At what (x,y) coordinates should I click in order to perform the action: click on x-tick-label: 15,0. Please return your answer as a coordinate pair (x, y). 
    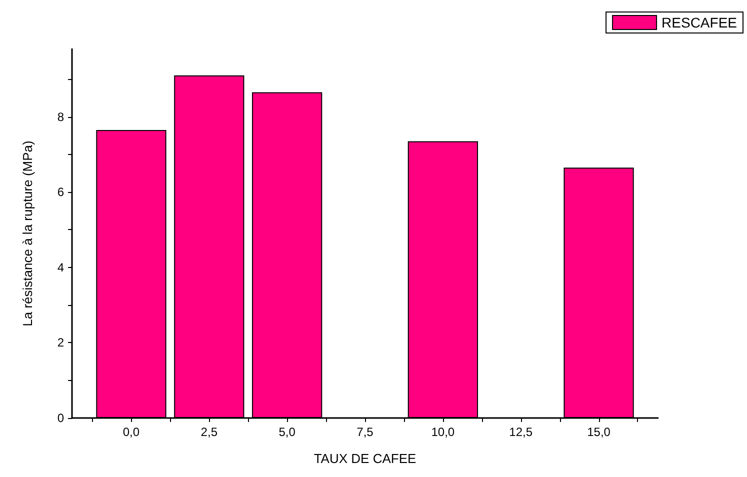
    Looking at the image, I should click on (599, 432).